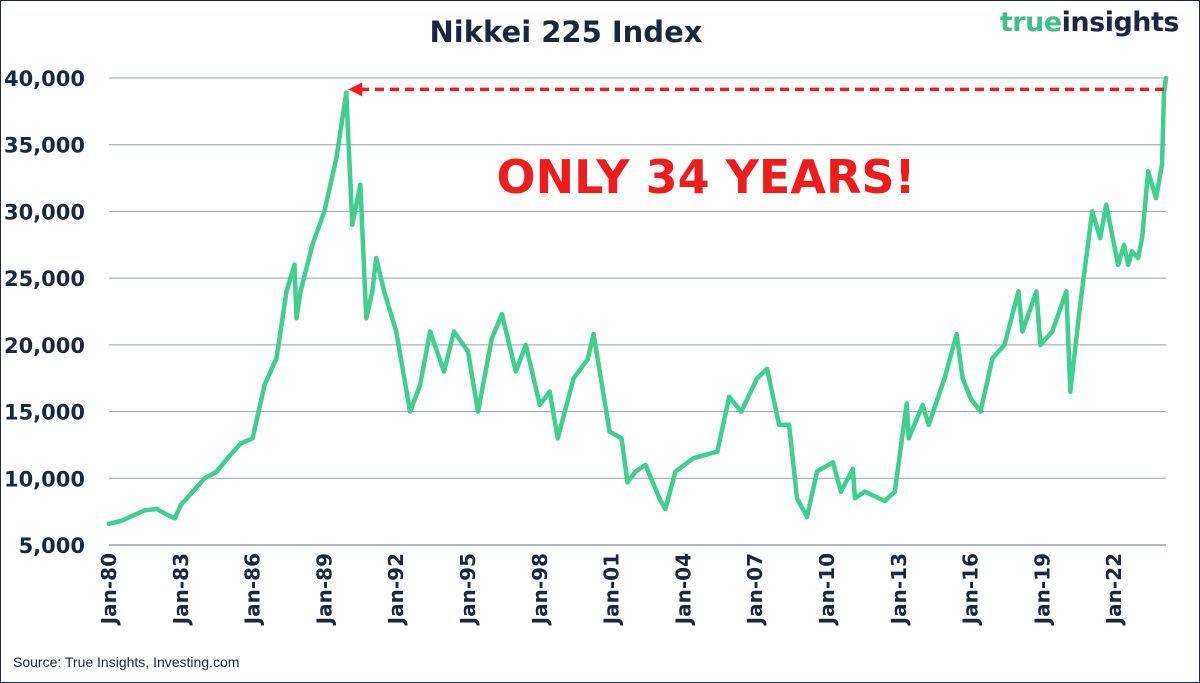 This screenshot has width=1200, height=683. Describe the element at coordinates (396, 589) in the screenshot. I see `x-tick-label: Jan-92` at that location.